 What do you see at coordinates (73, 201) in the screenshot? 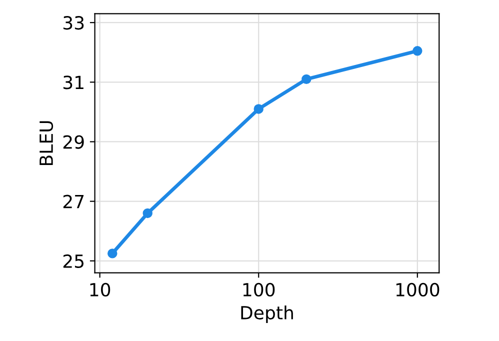
I see `y-tick-label: 27` at bounding box center [73, 201].